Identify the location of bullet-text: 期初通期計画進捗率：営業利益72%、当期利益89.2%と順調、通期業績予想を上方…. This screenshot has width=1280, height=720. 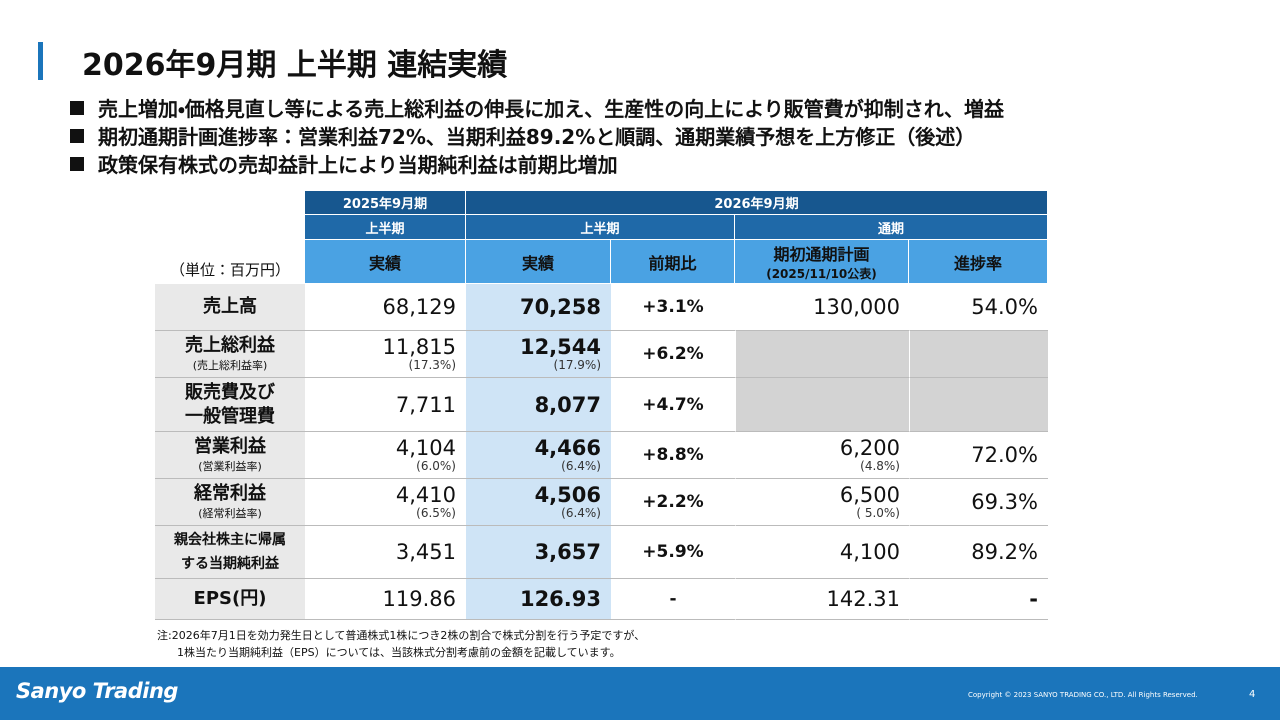
(537, 137).